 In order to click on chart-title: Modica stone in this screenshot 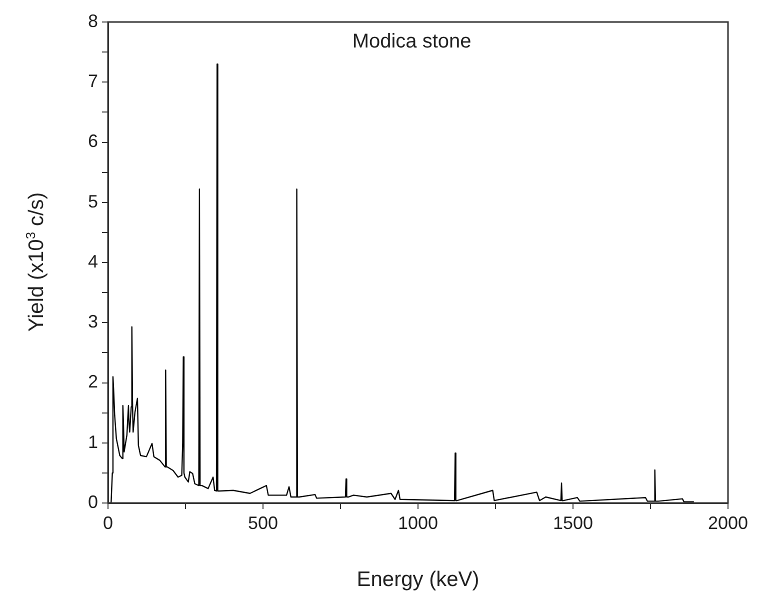, I will do `click(412, 41)`.